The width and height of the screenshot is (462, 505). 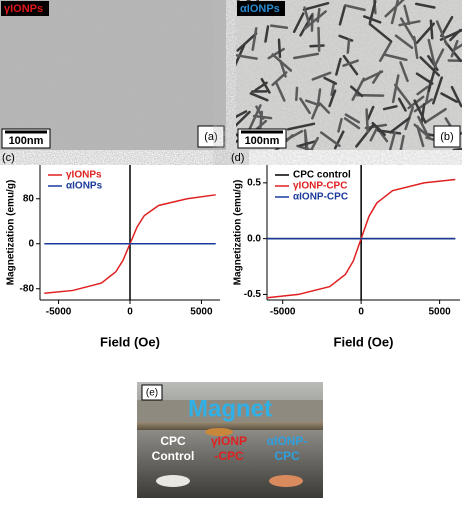 What do you see at coordinates (23, 9) in the screenshot?
I see `sample-label: γIONPs` at bounding box center [23, 9].